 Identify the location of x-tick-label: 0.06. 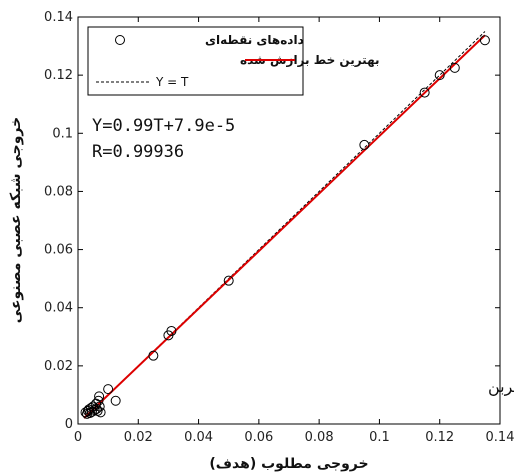
(258, 437).